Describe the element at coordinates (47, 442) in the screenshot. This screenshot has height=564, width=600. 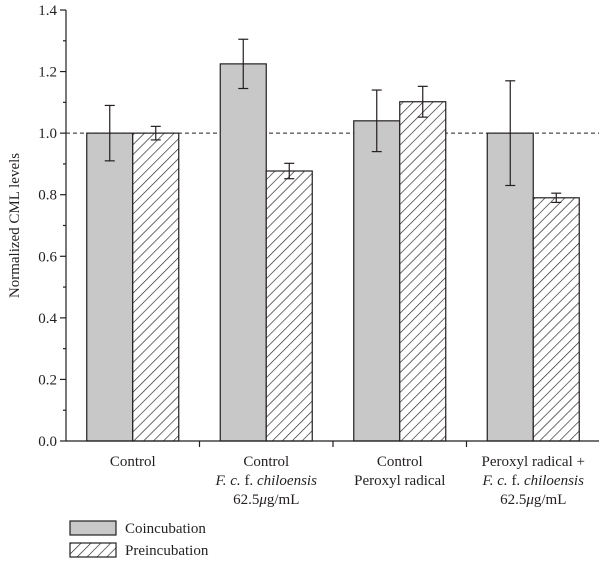
I see `y-tick-label: 0.0` at that location.